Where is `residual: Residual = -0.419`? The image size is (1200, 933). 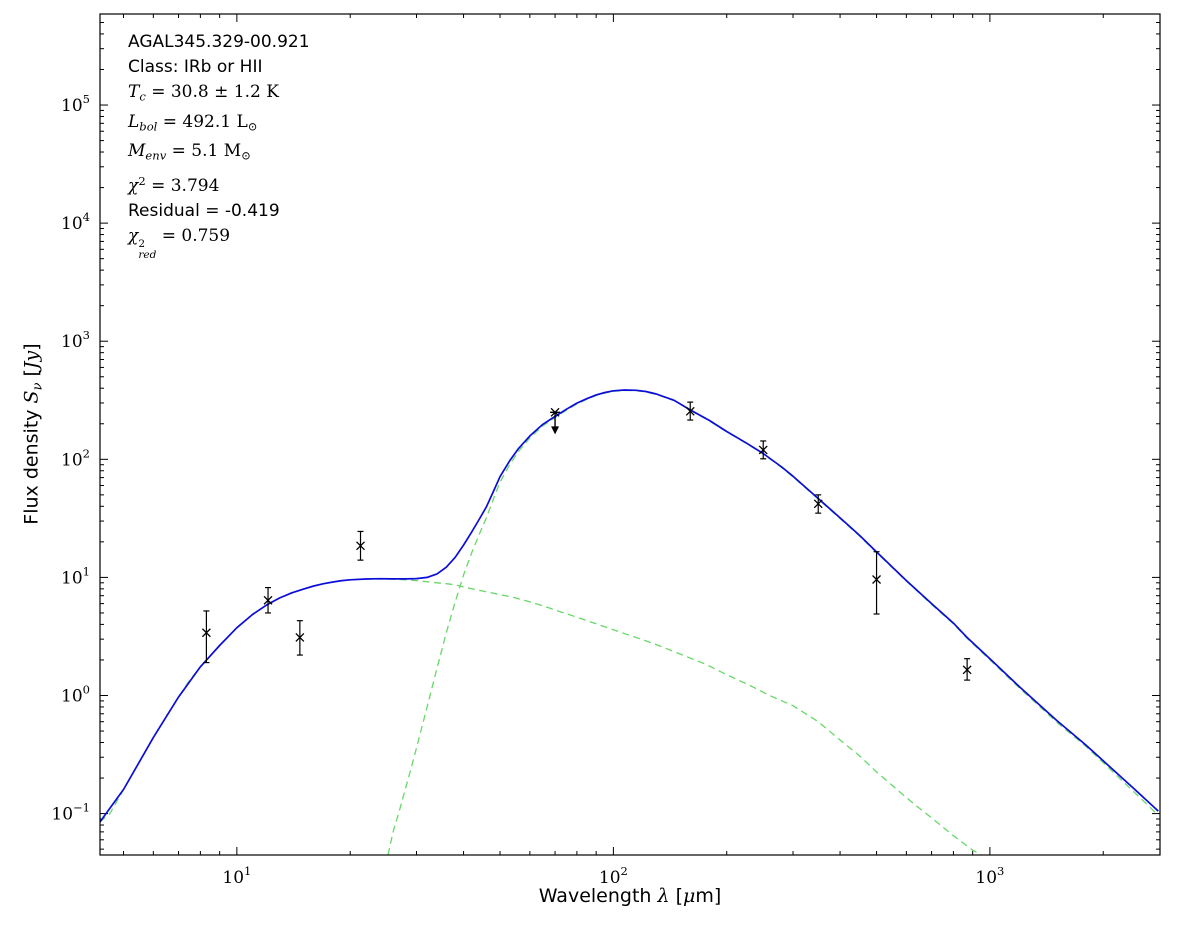
residual: Residual = -0.419 is located at coordinates (204, 210).